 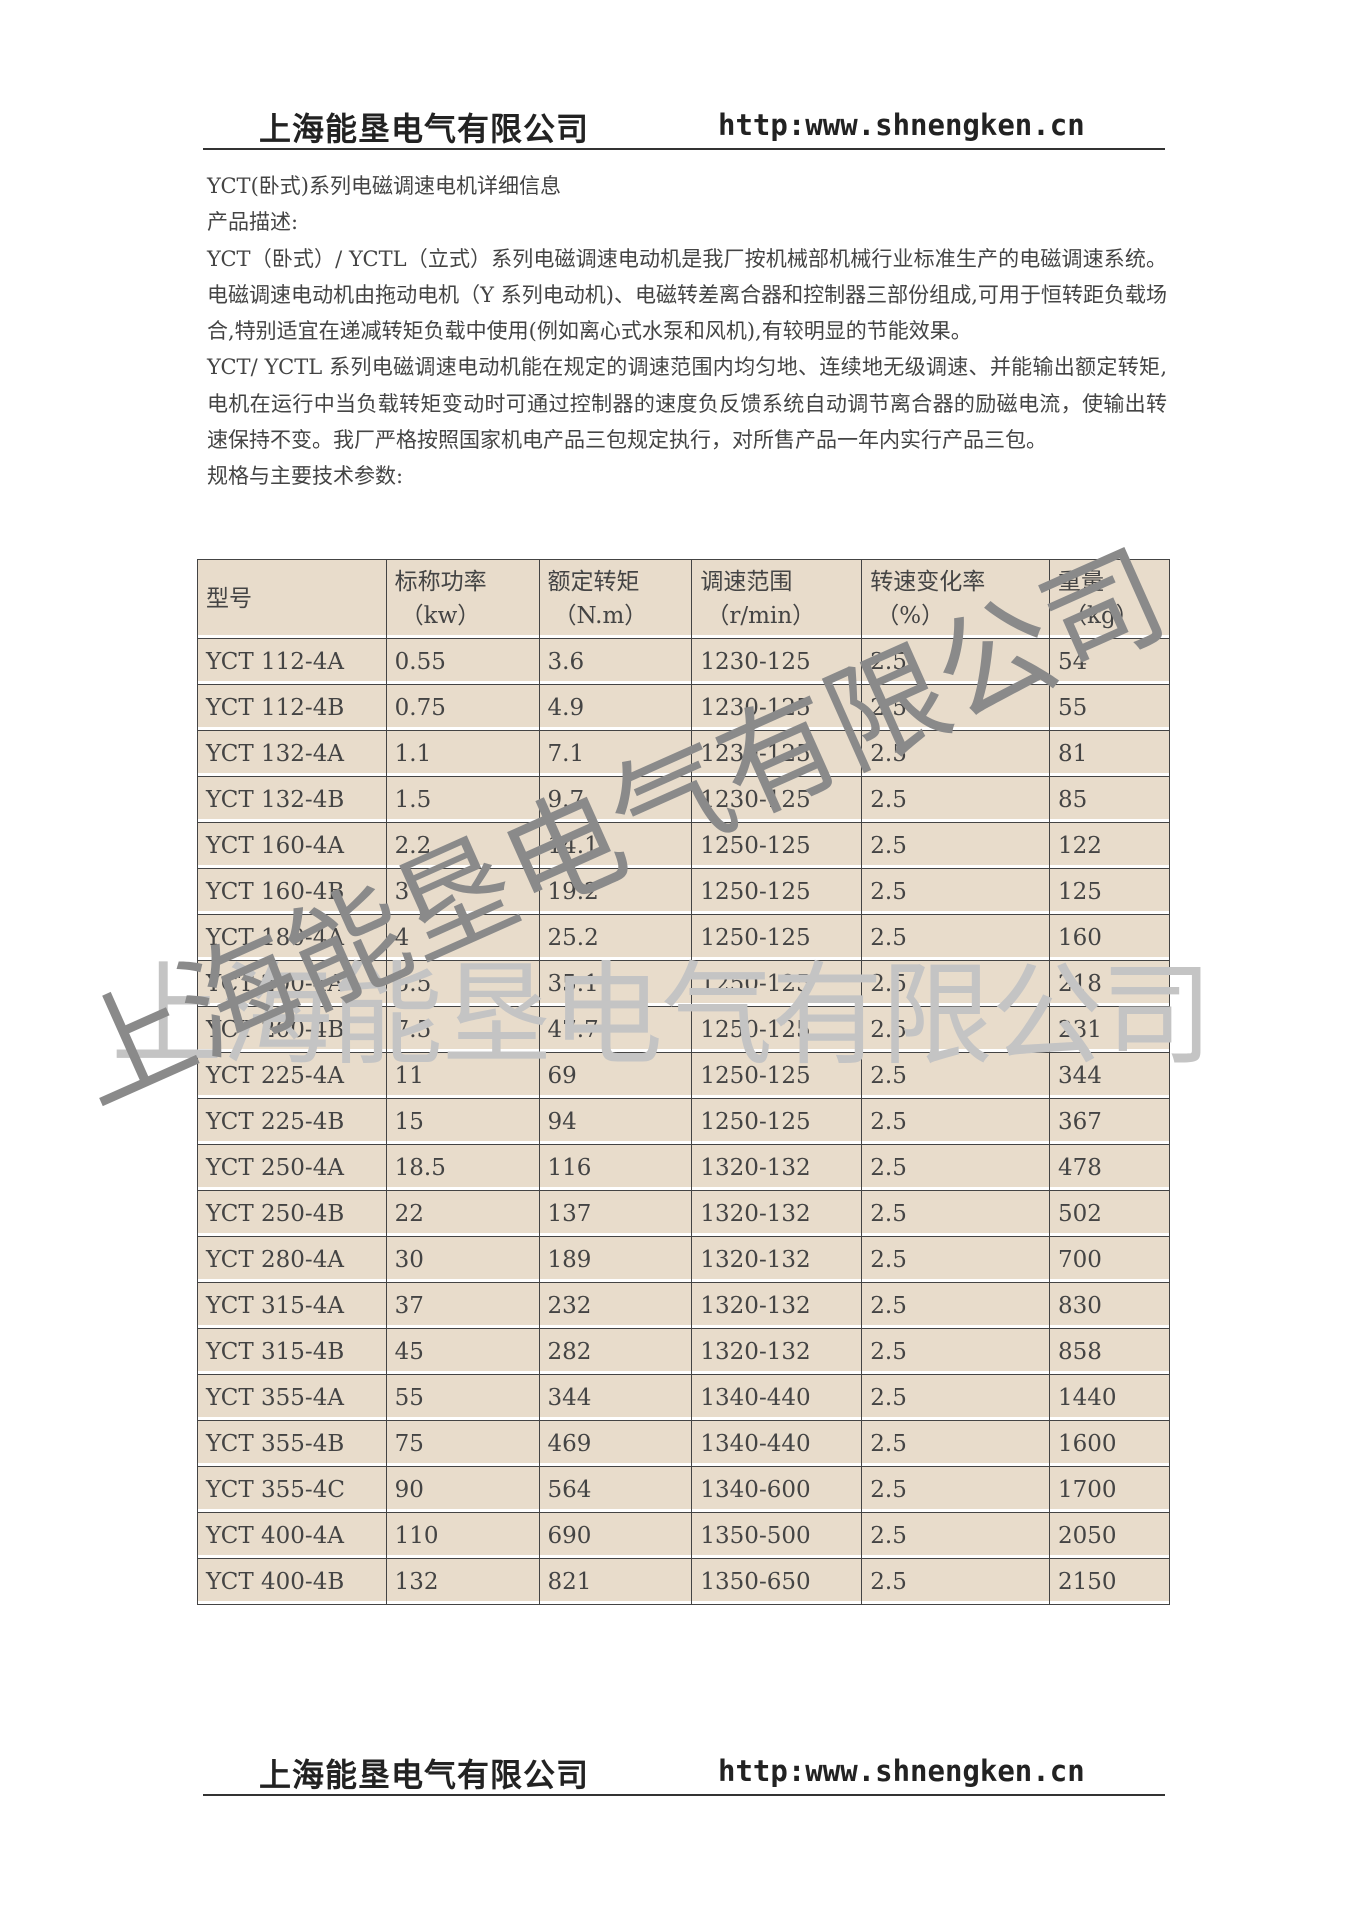 I want to click on footer-url: http:www.shnengken.cn, so click(x=901, y=1771).